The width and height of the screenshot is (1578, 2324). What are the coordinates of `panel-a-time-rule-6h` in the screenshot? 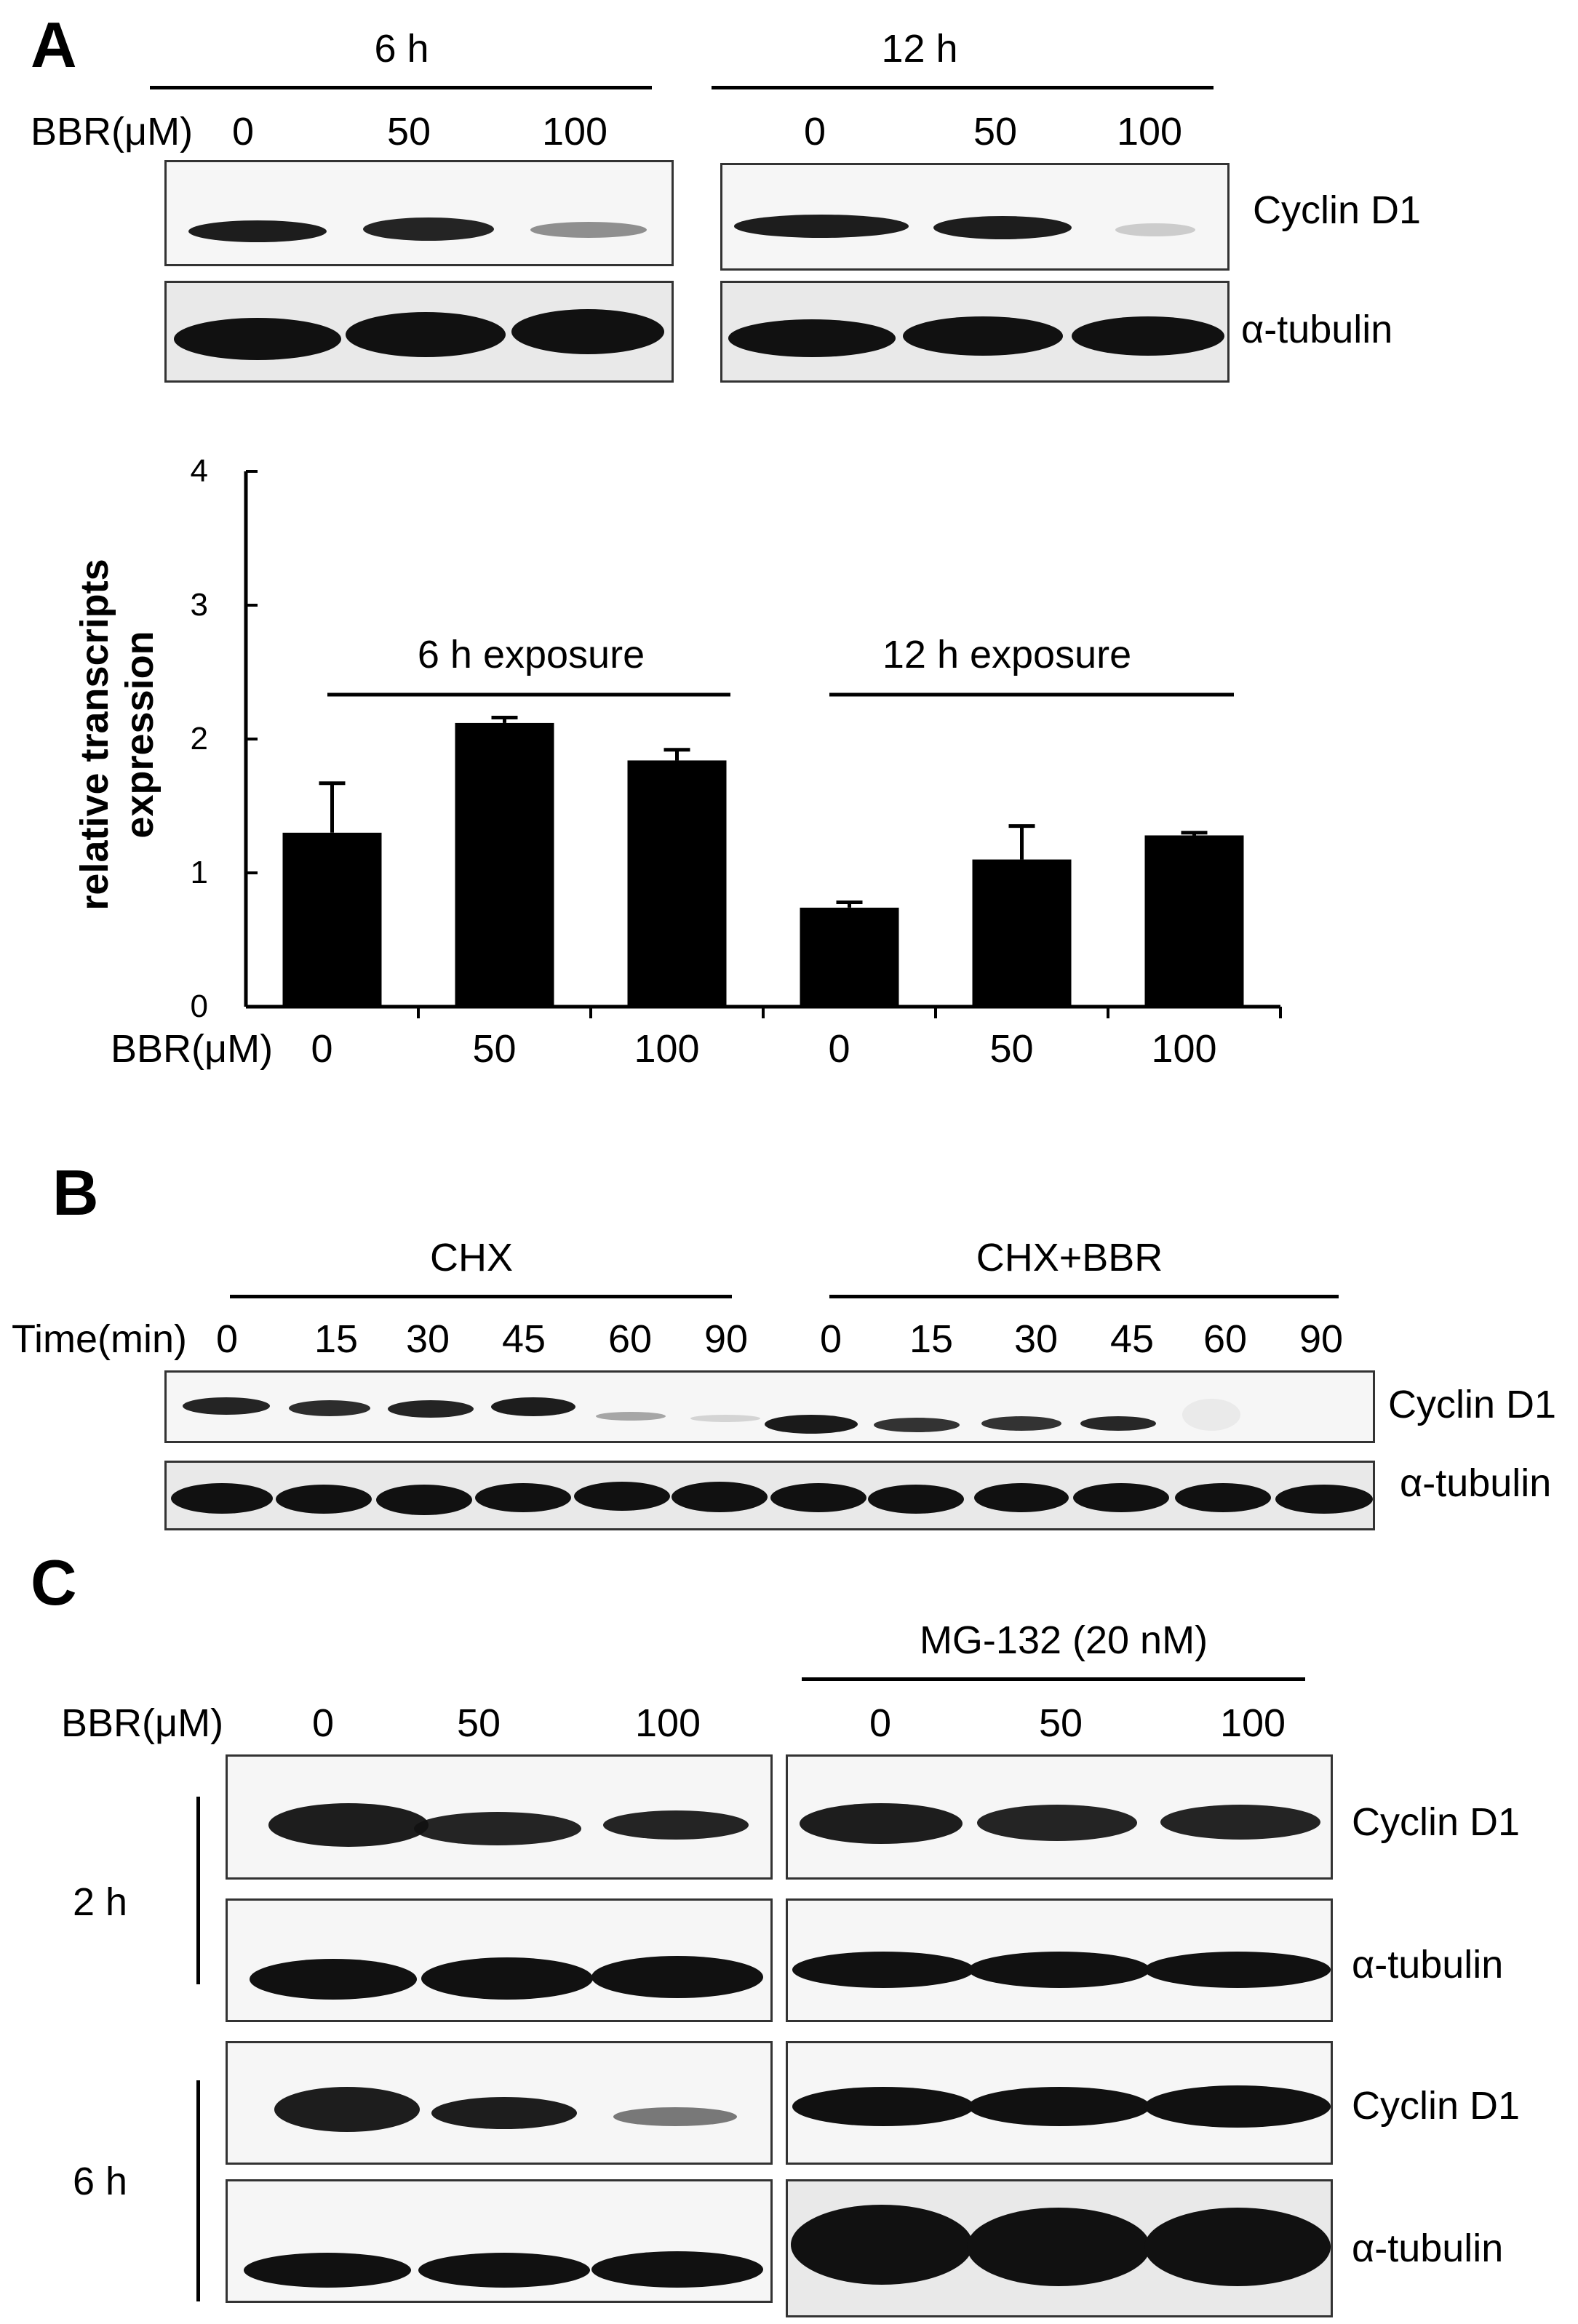 It's located at (401, 87).